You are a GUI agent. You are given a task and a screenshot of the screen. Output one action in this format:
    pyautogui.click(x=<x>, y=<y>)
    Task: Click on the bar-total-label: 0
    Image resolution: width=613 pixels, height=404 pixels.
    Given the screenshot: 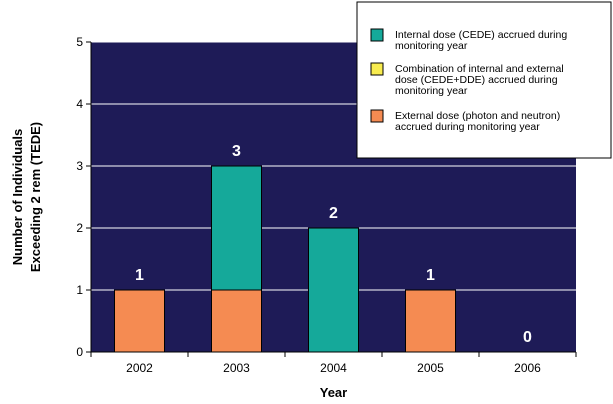 What is the action you would take?
    pyautogui.click(x=527, y=337)
    